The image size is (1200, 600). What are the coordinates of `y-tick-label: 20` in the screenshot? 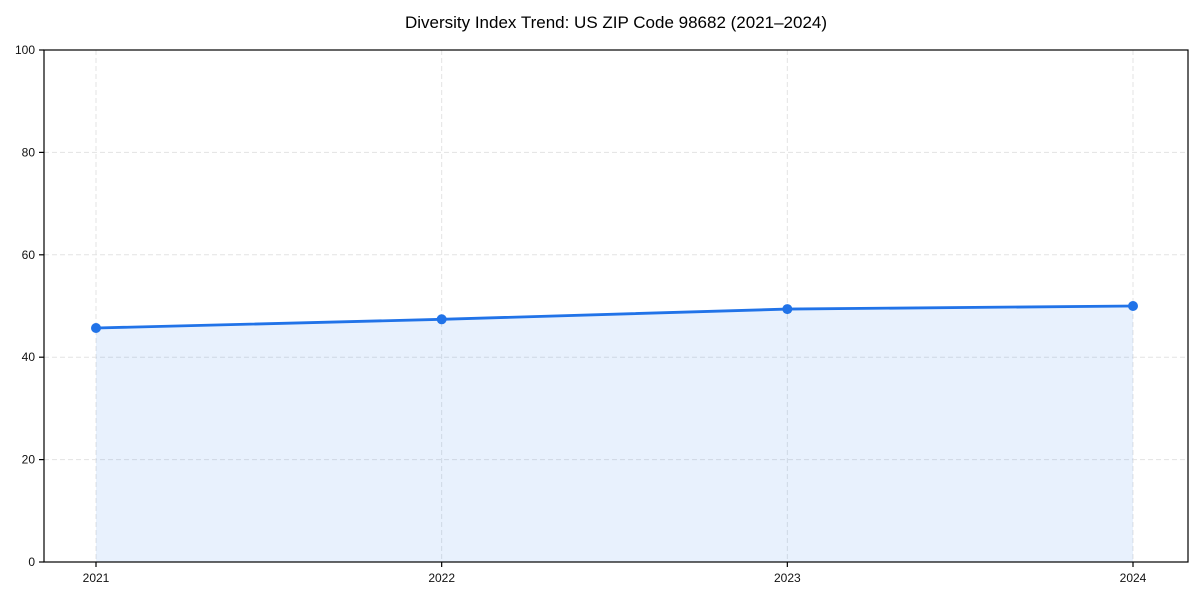 It's located at (29, 460).